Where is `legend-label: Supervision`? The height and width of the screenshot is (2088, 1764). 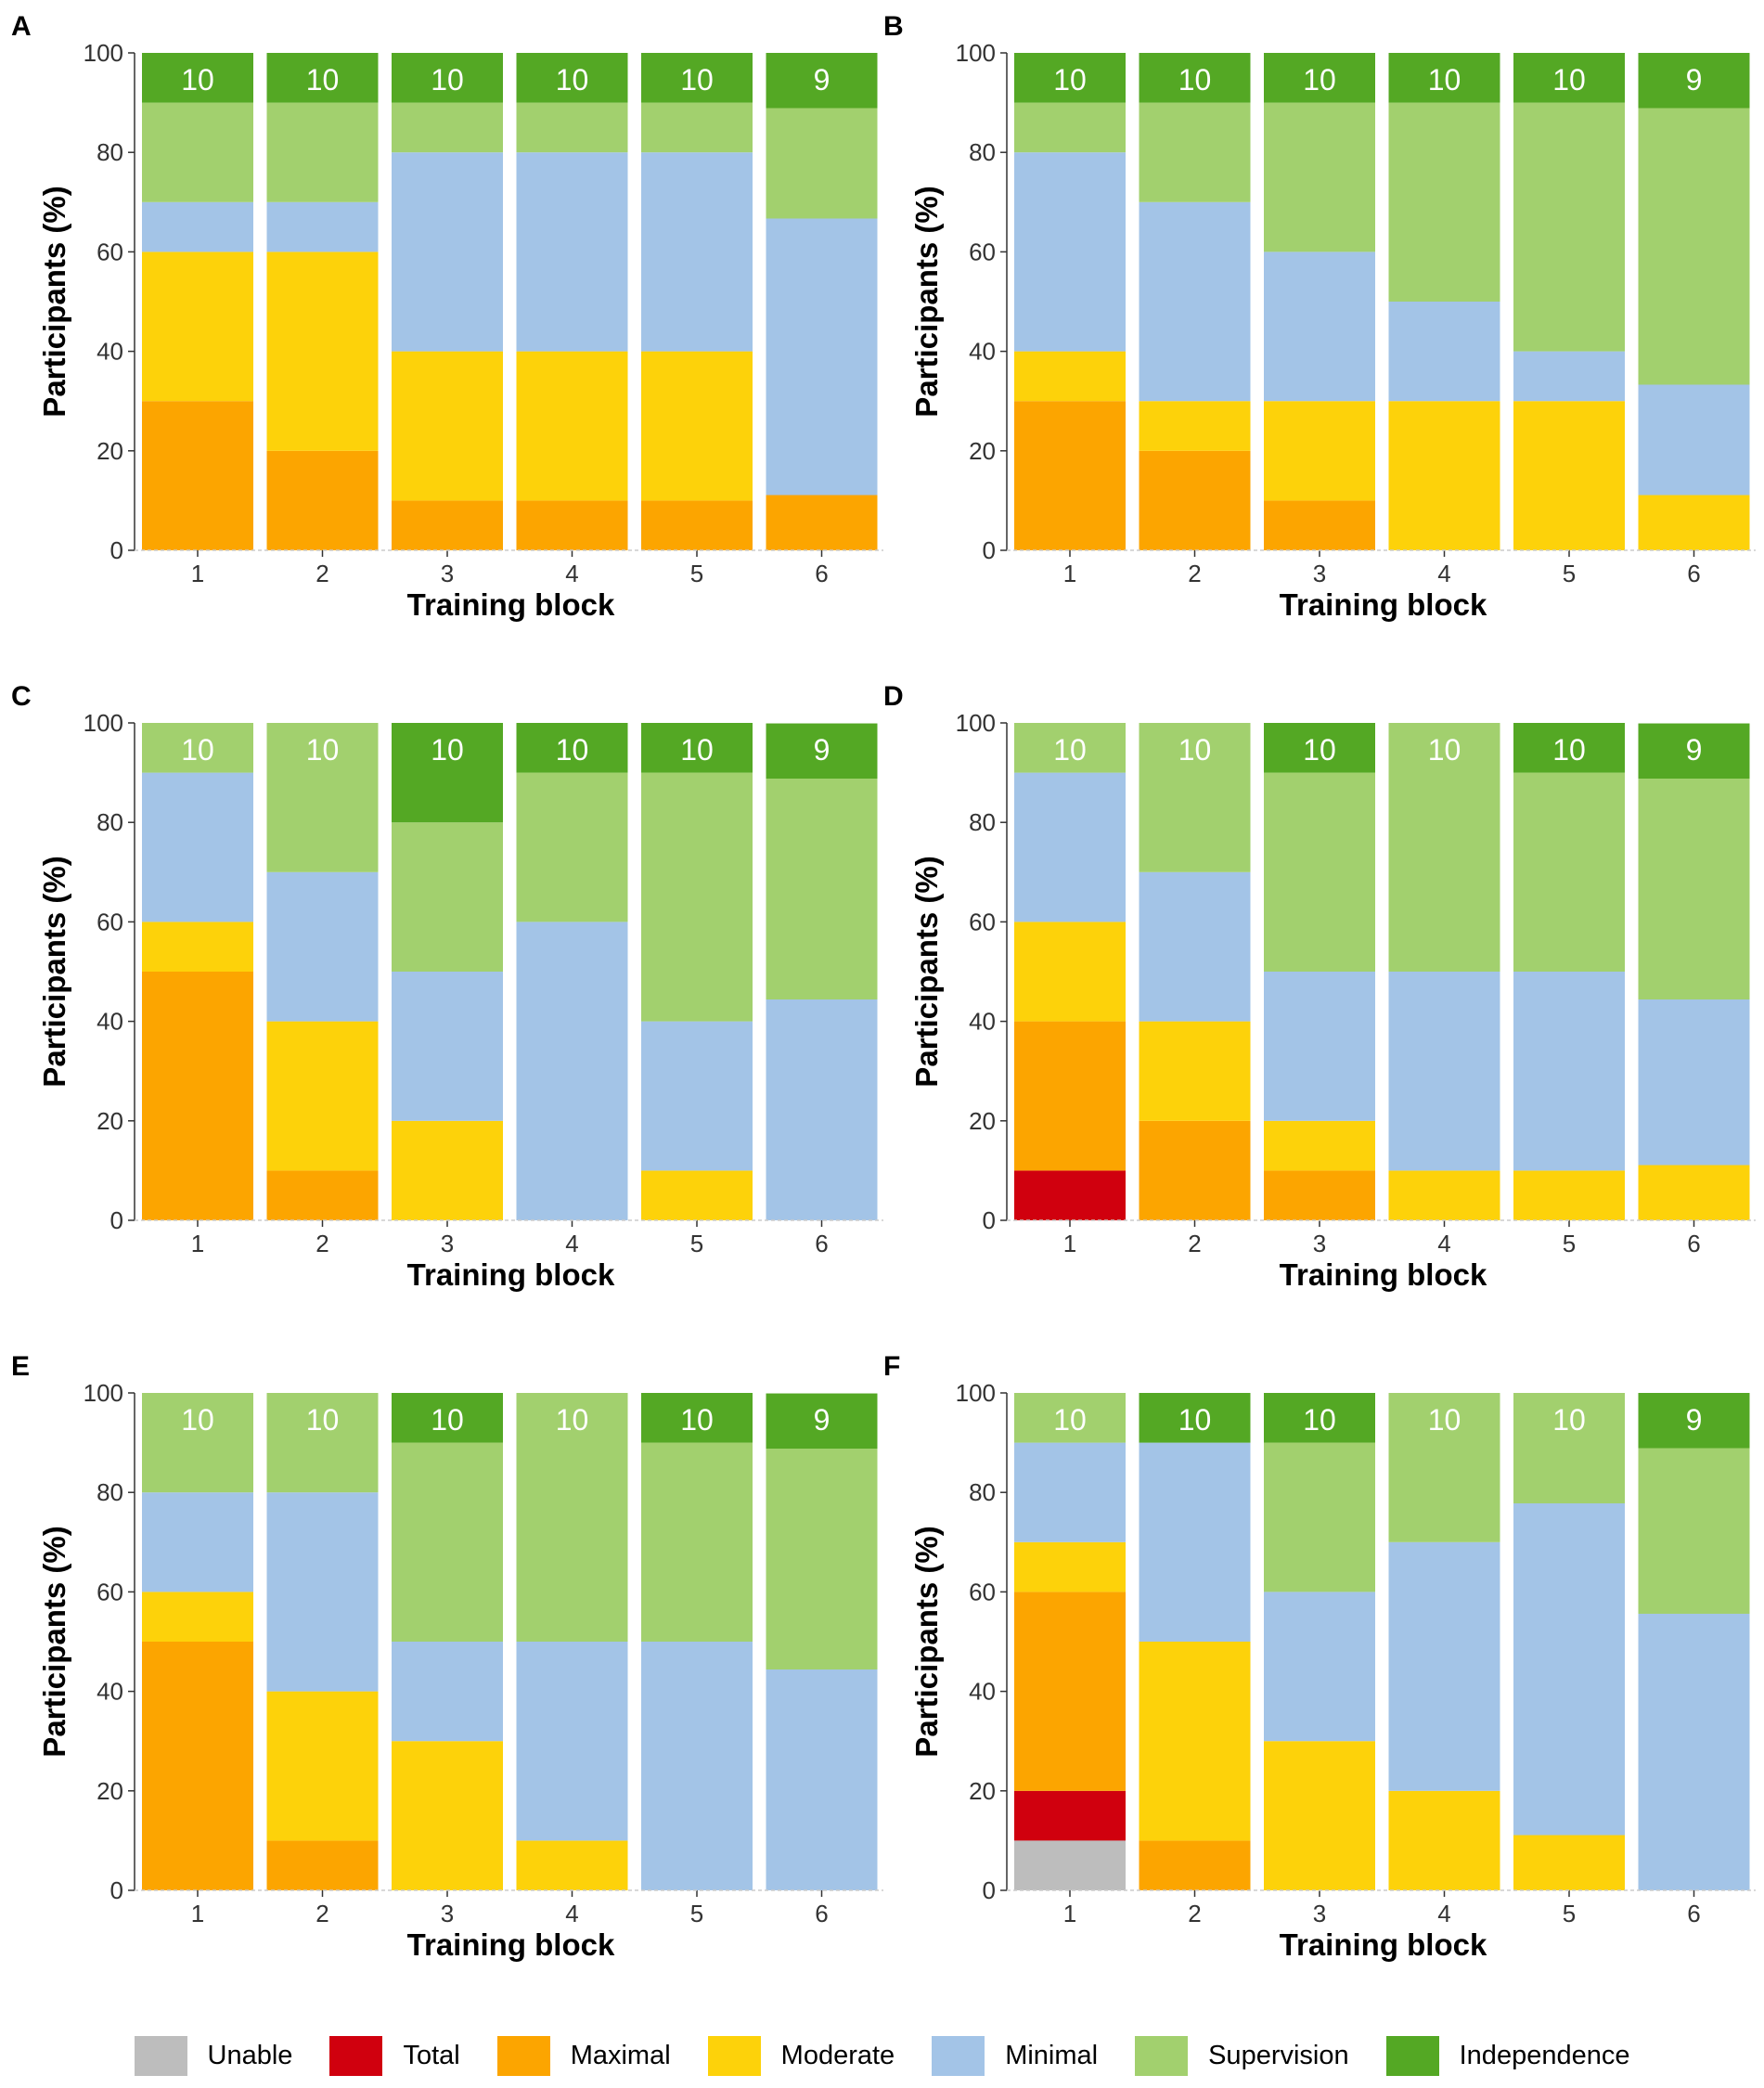 legend-label: Supervision is located at coordinates (1279, 2055).